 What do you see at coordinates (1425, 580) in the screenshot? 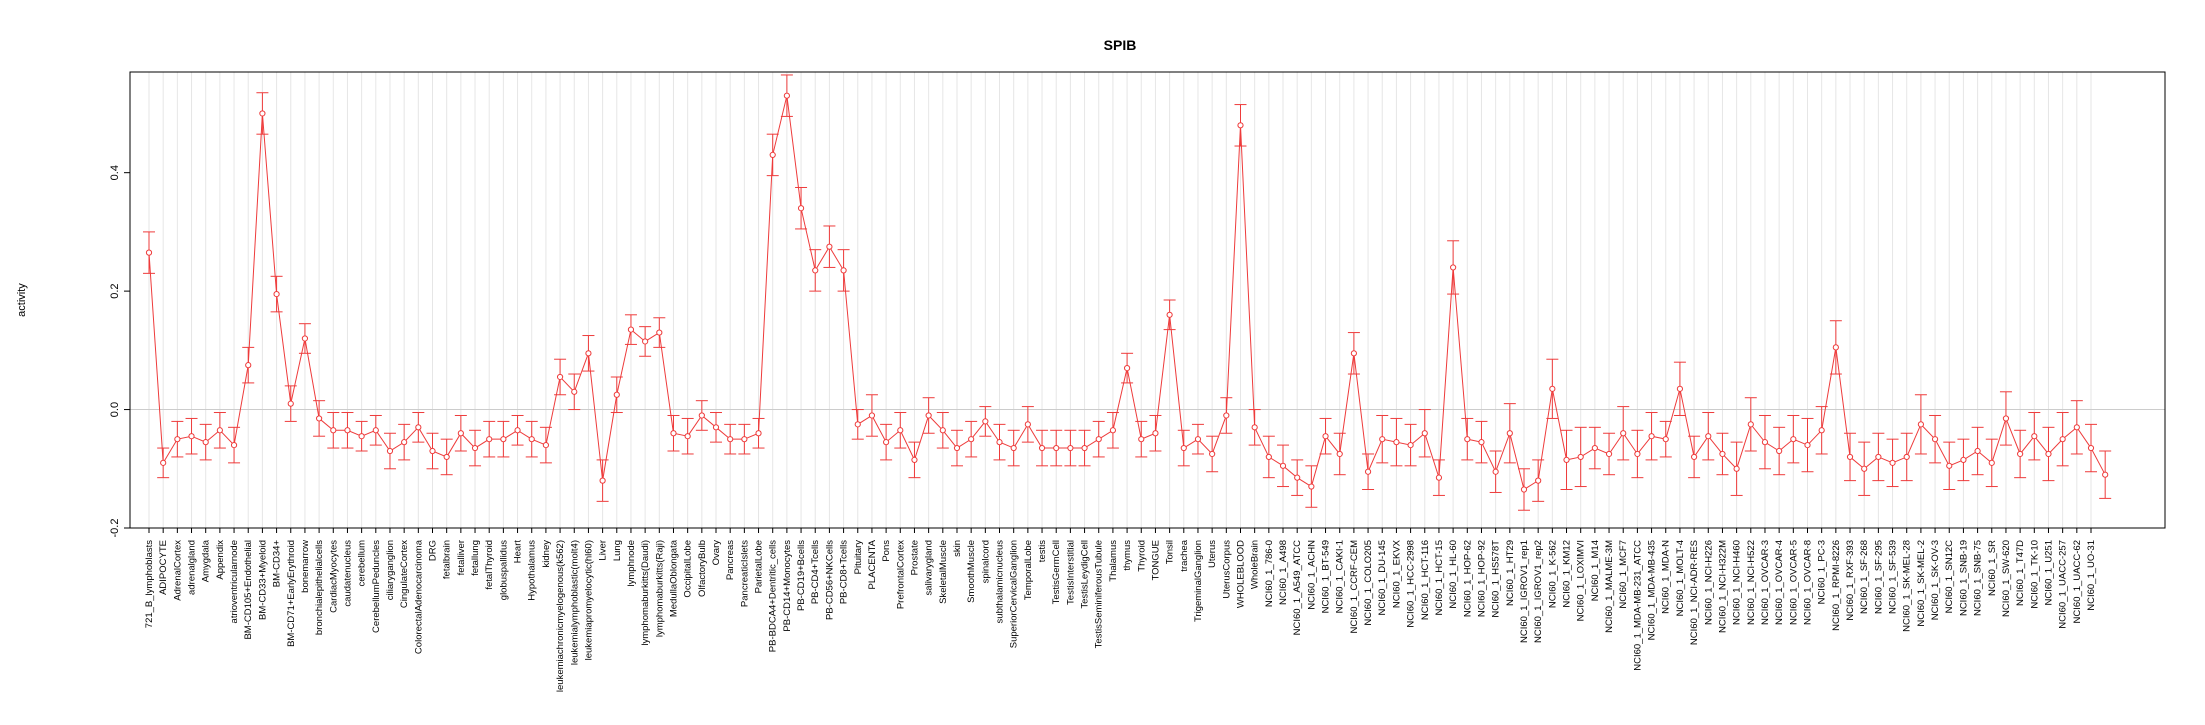
I see `x-tick-label: NCI60_1_HCT-116` at bounding box center [1425, 580].